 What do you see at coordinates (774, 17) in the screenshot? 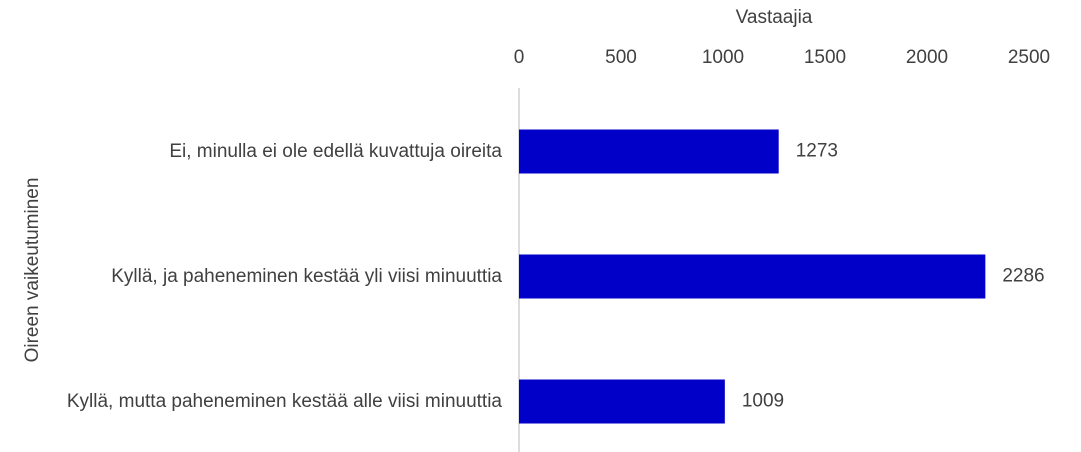
I see `x-axis-title: Vastaajia` at bounding box center [774, 17].